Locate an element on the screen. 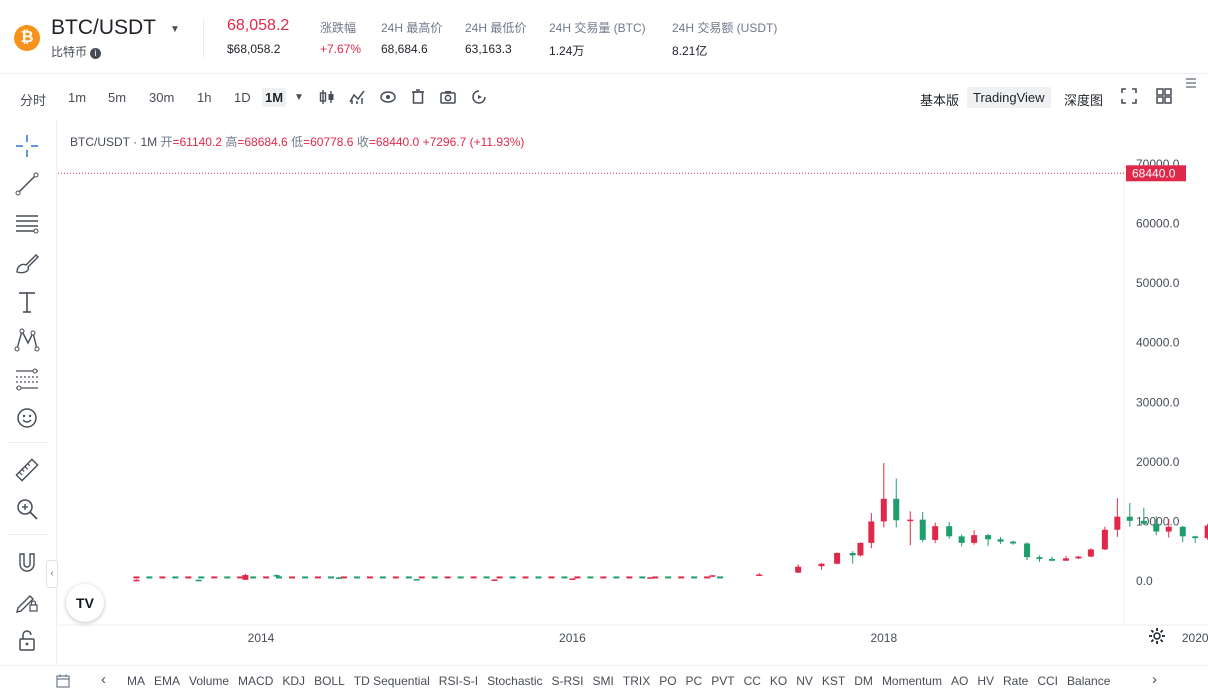  eye-icon is located at coordinates (388, 97).